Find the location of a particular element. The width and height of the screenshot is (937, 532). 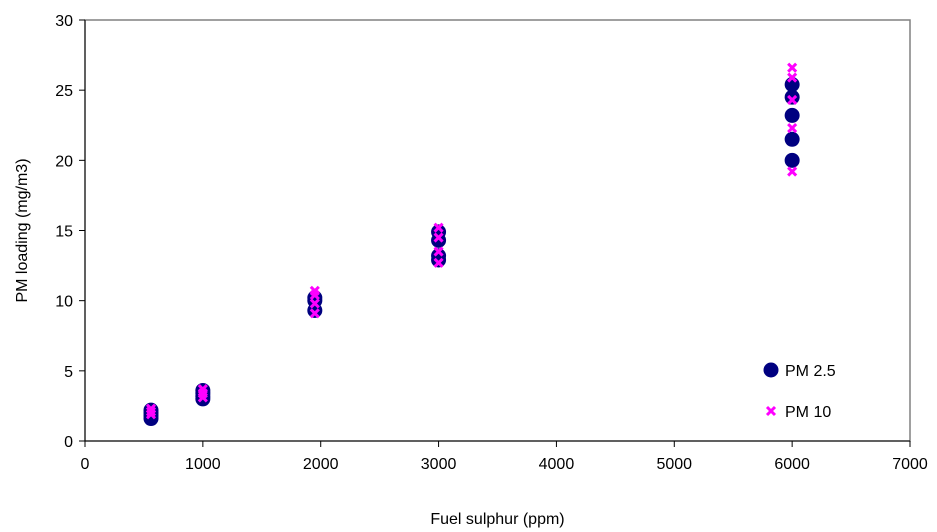

x-tick-label: 7000 is located at coordinates (910, 464).